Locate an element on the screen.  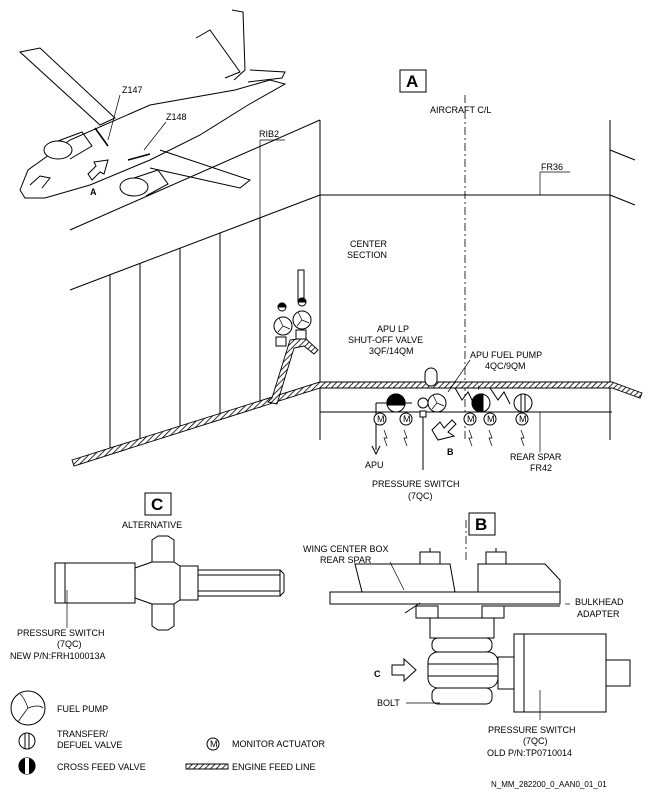
monitor-symbol-letter: M is located at coordinates (214, 744).